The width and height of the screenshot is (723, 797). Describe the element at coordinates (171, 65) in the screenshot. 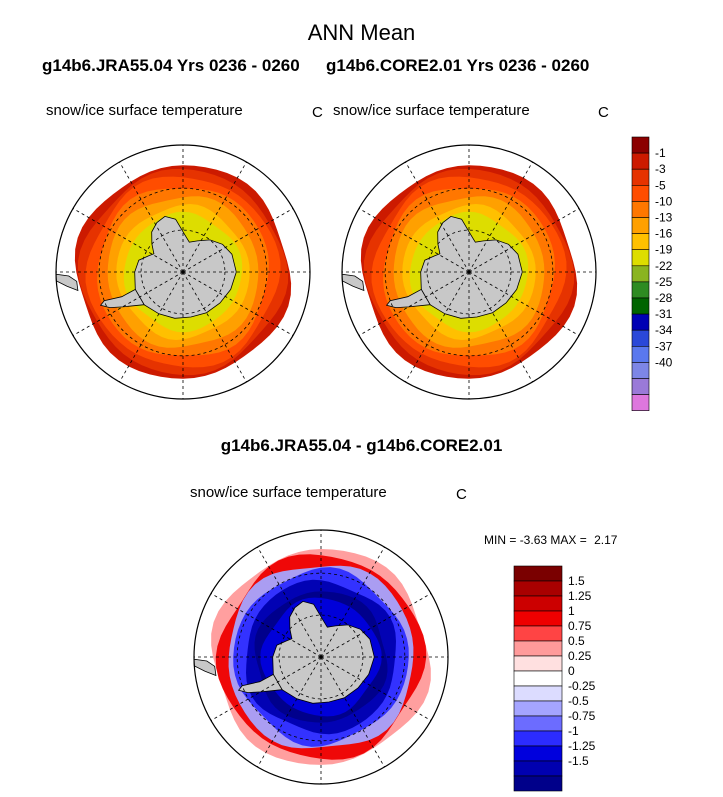

I see `case-title-left: g14b6.JRA55.04 Yrs 0236 - 0260` at that location.